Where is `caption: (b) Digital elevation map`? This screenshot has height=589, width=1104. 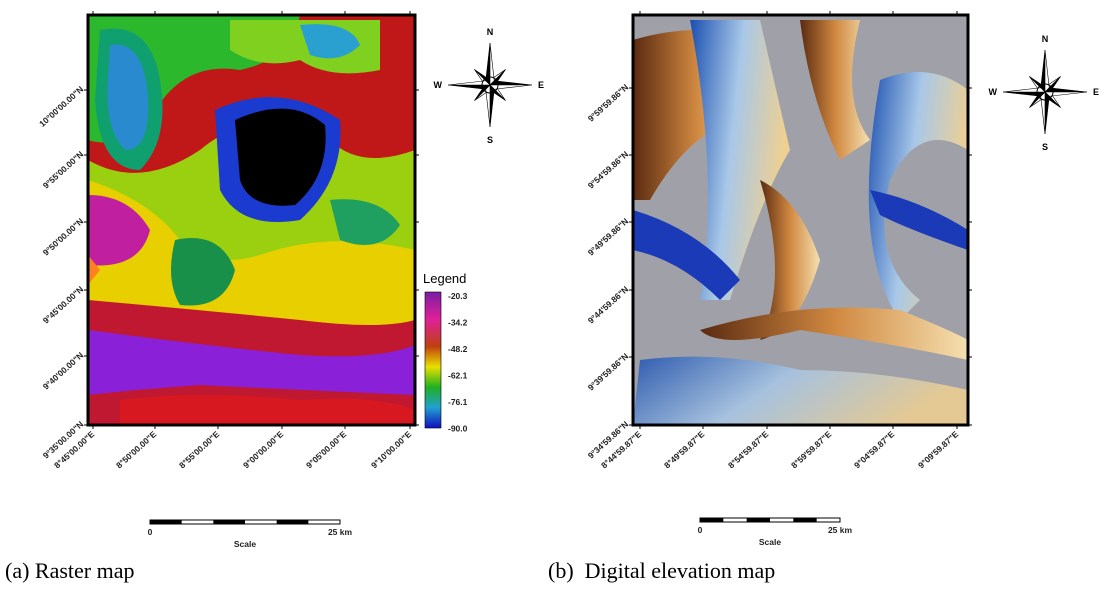
caption: (b) Digital elevation map is located at coordinates (661, 570).